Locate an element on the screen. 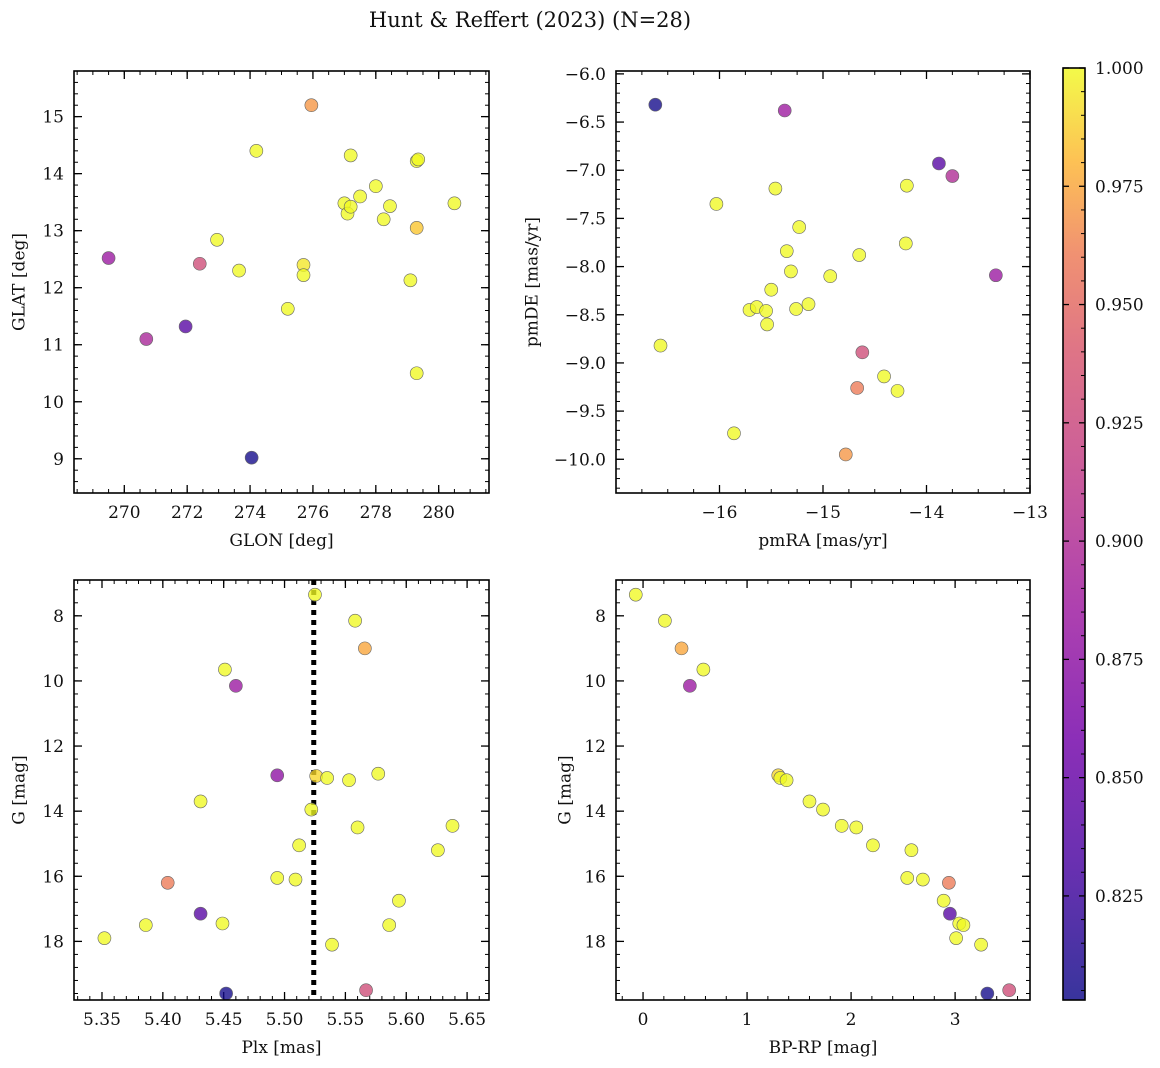  x-tick-label: 276 is located at coordinates (313, 513).